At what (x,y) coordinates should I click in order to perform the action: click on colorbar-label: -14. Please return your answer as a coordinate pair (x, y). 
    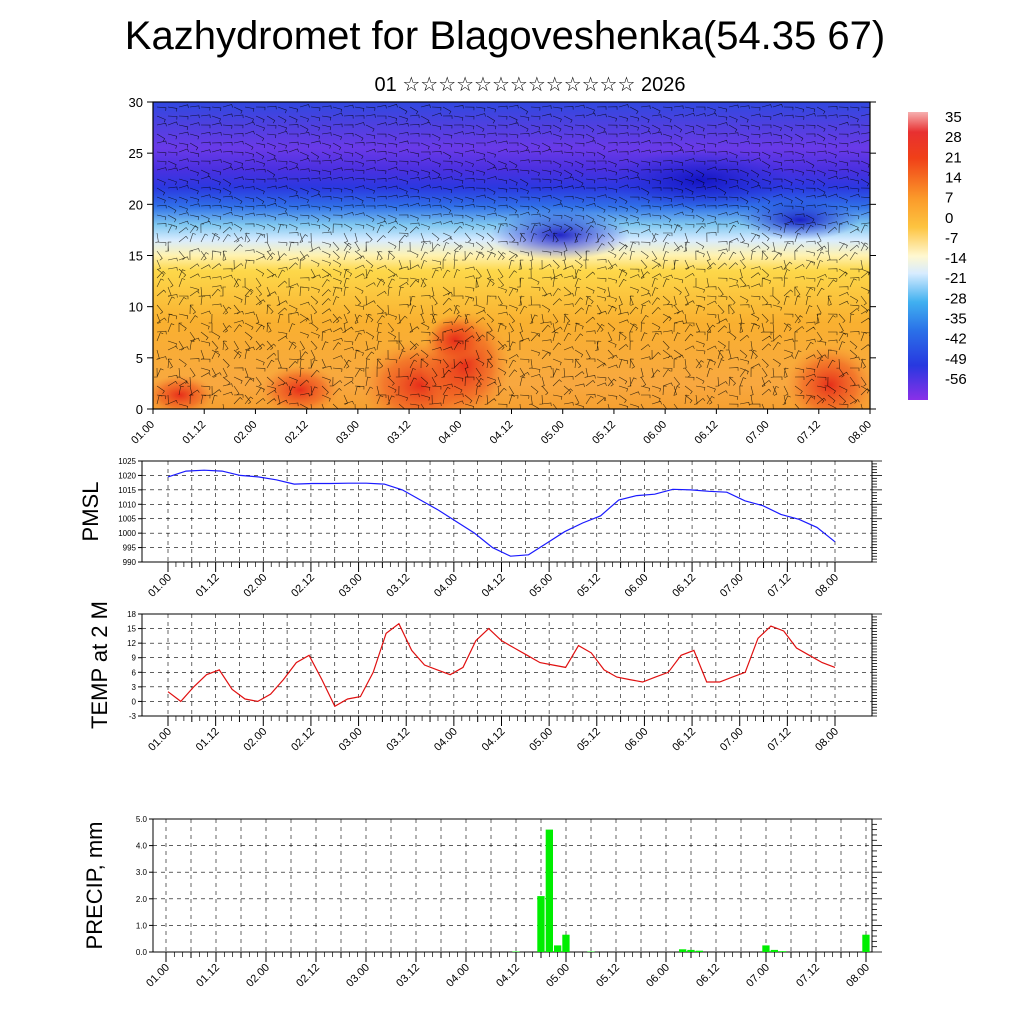
    Looking at the image, I should click on (956, 258).